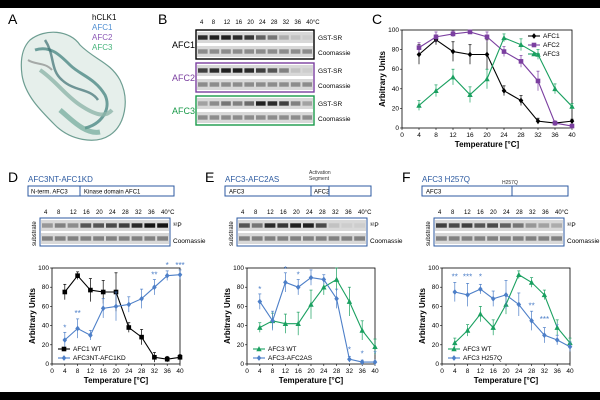 Image resolution: width=600 pixels, height=400 pixels. Describe the element at coordinates (47, 364) in the screenshot. I see `y-tick-label: 0` at that location.